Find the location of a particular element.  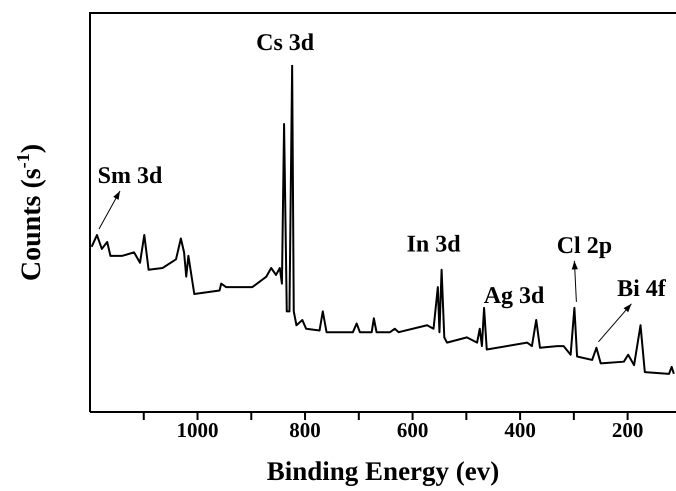

x-tick-label: 400 is located at coordinates (520, 430).